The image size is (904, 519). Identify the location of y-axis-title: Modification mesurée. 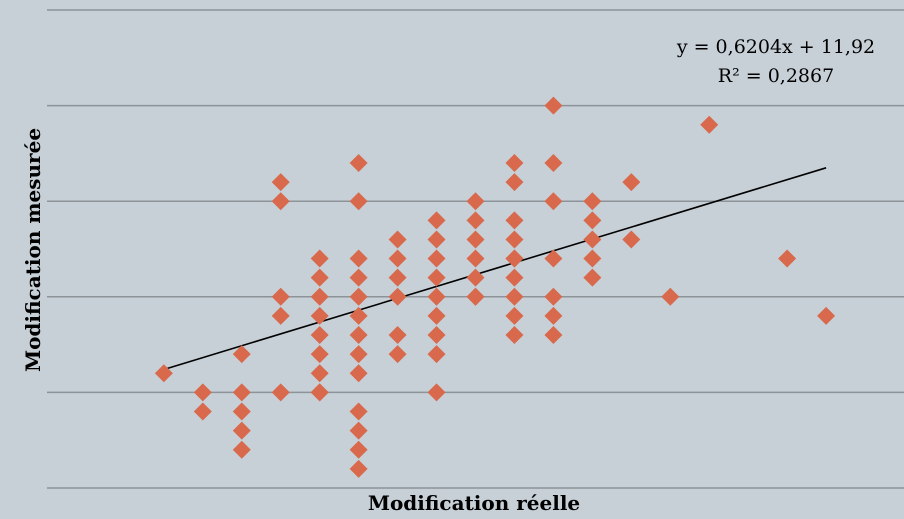
(33, 250).